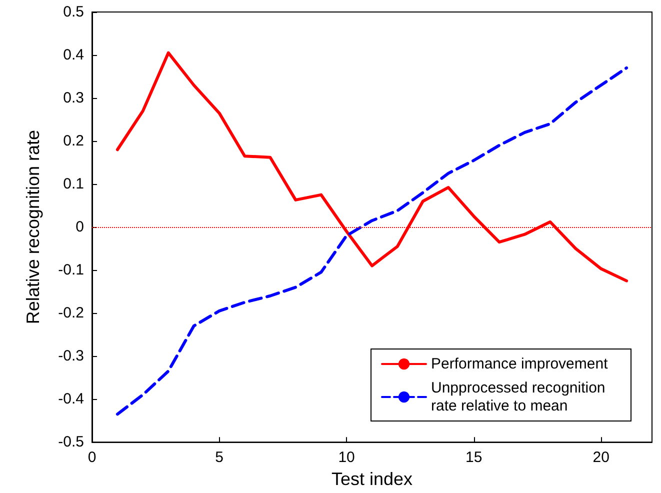 This screenshot has width=661, height=493. Describe the element at coordinates (71, 399) in the screenshot. I see `y-tick-label: -0.4` at that location.